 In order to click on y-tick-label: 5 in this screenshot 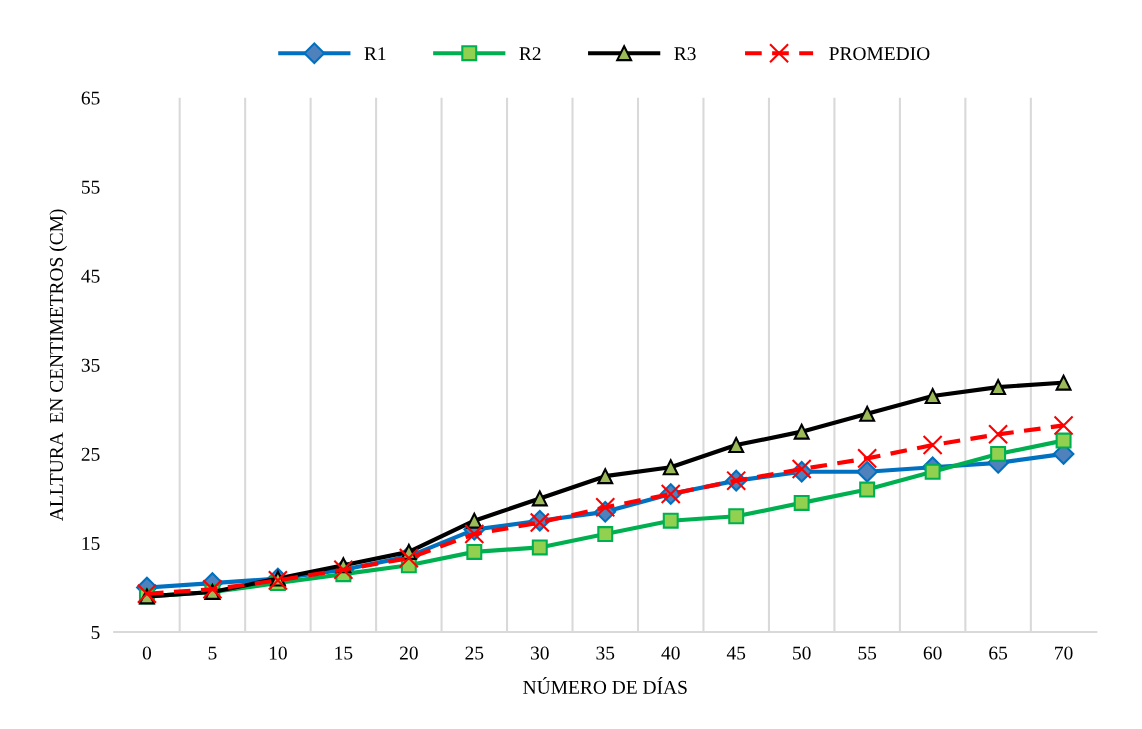, I will do `click(95, 632)`.